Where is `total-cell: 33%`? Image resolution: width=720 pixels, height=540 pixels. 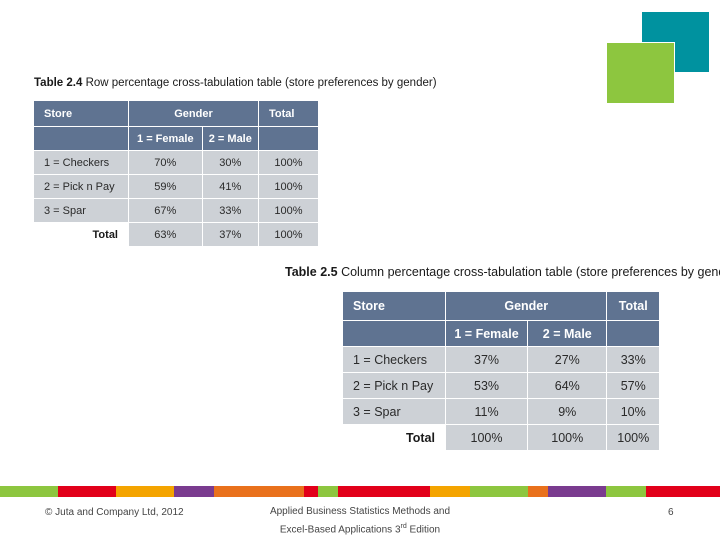
total-cell: 33% is located at coordinates (633, 359).